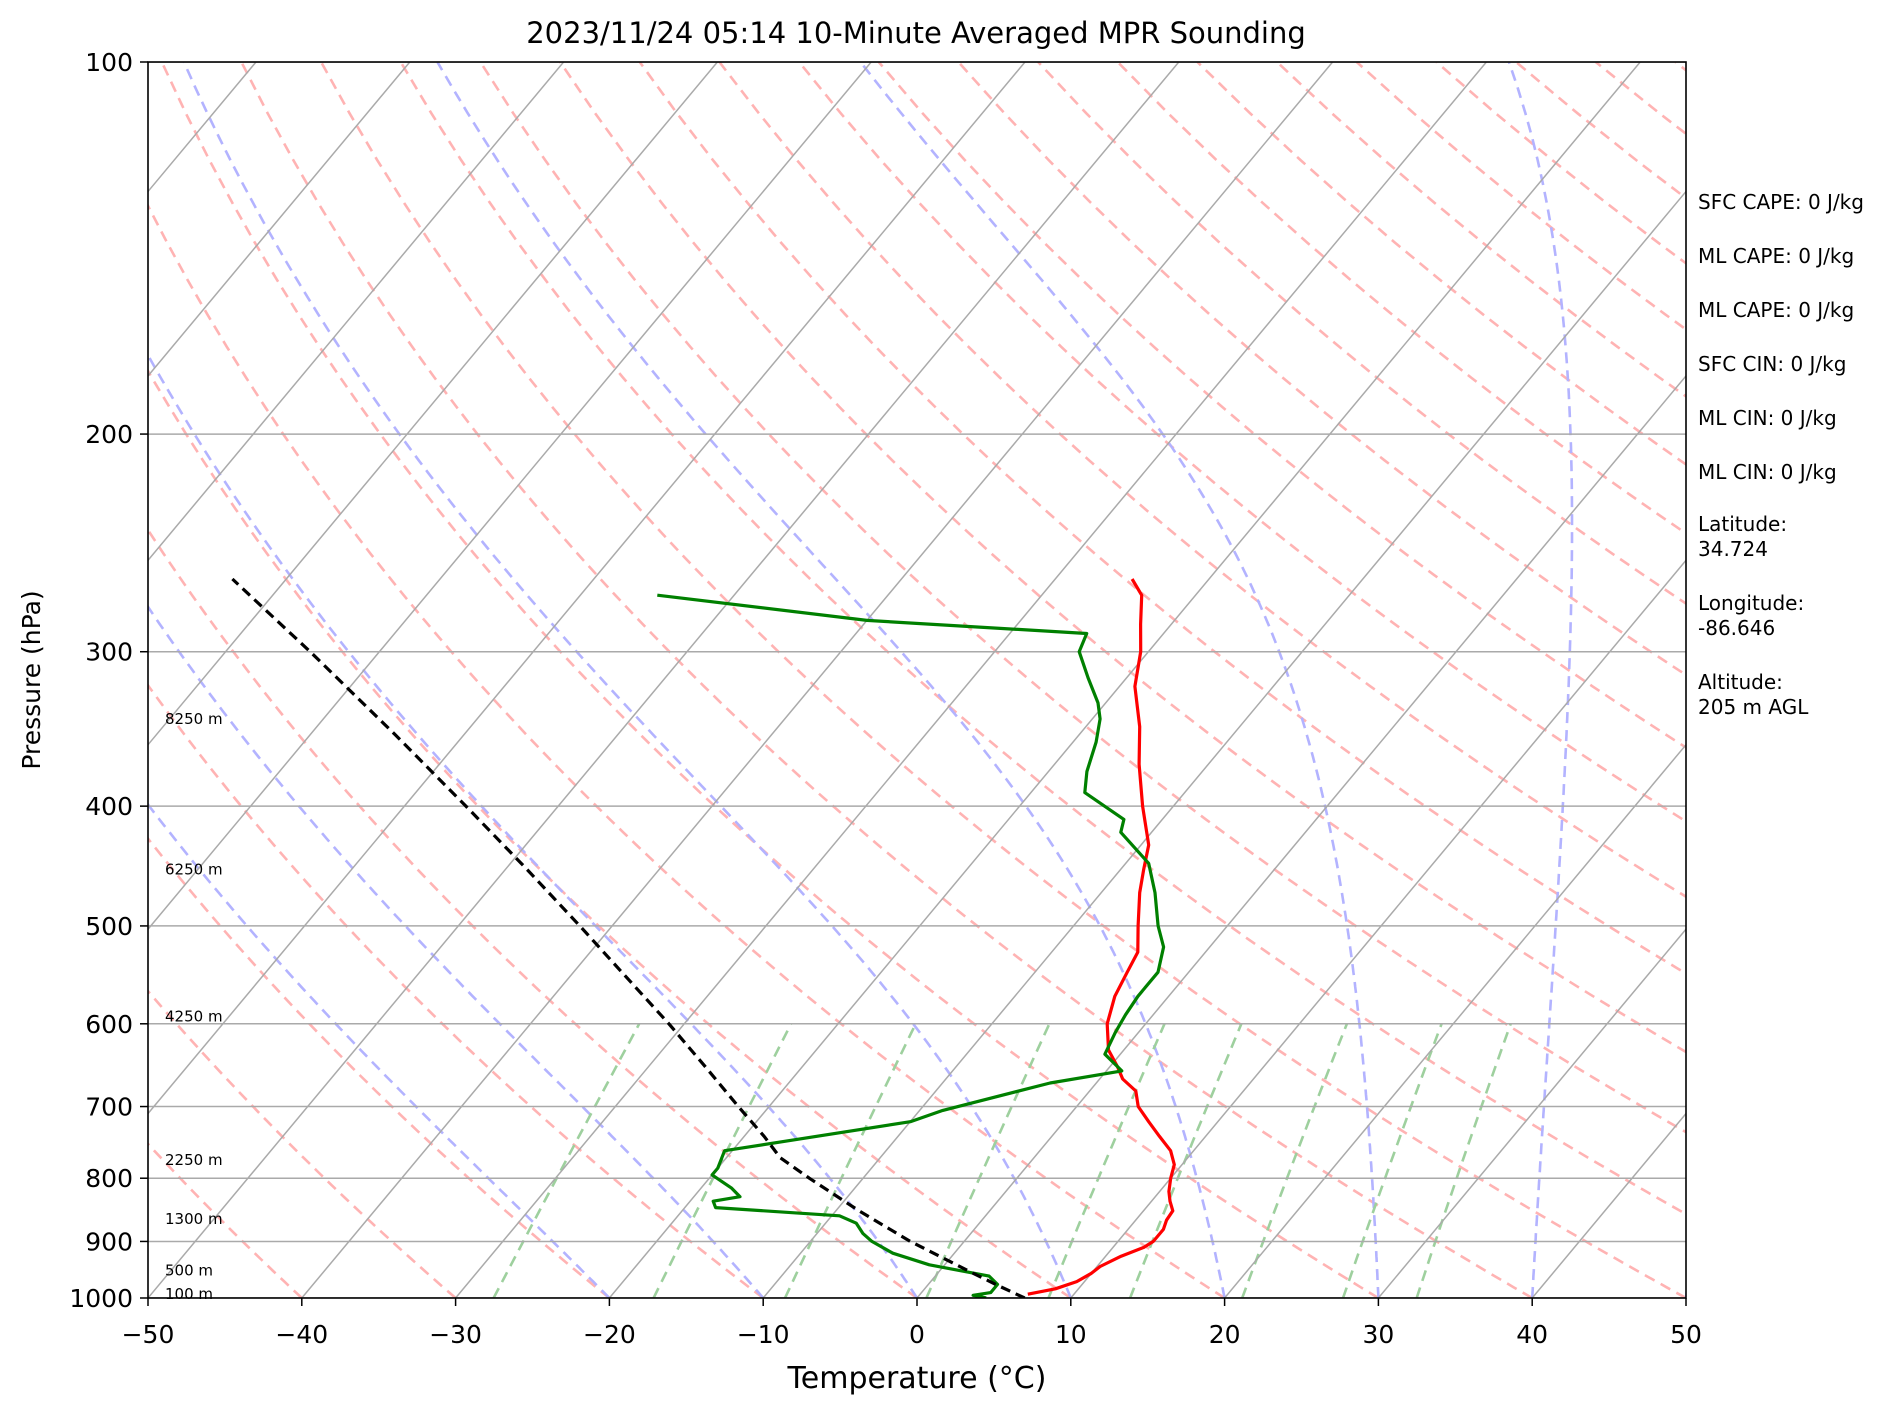 Image resolution: width=1893 pixels, height=1406 pixels. Describe the element at coordinates (1225, 1334) in the screenshot. I see `x-tick-label: 20` at that location.